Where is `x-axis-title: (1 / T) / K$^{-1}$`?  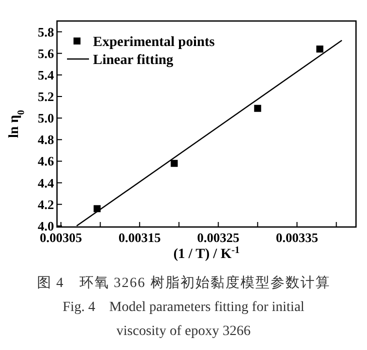
x-axis-title: (1 / T) / K$^{-1}$ is located at coordinates (206, 253).